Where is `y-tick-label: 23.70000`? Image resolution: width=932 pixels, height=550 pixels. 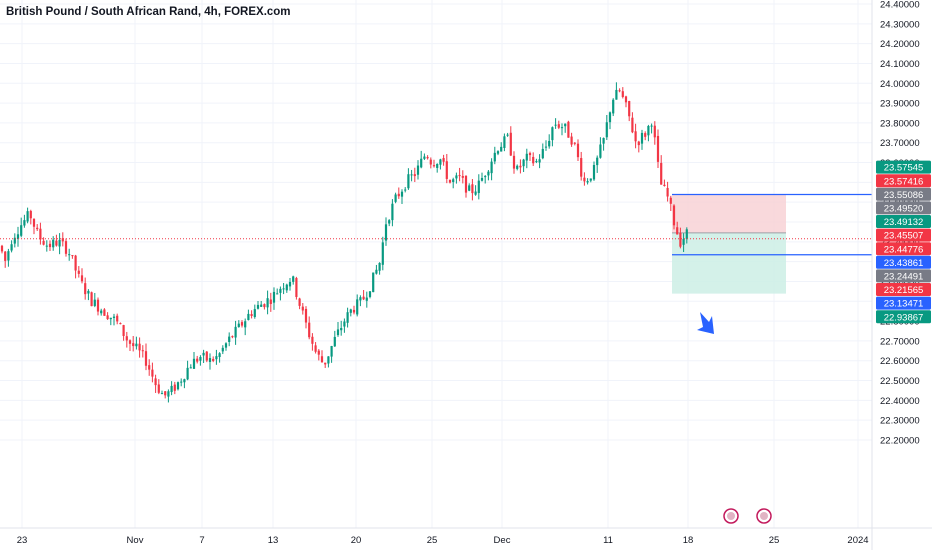 y-tick-label: 23.70000 is located at coordinates (900, 143).